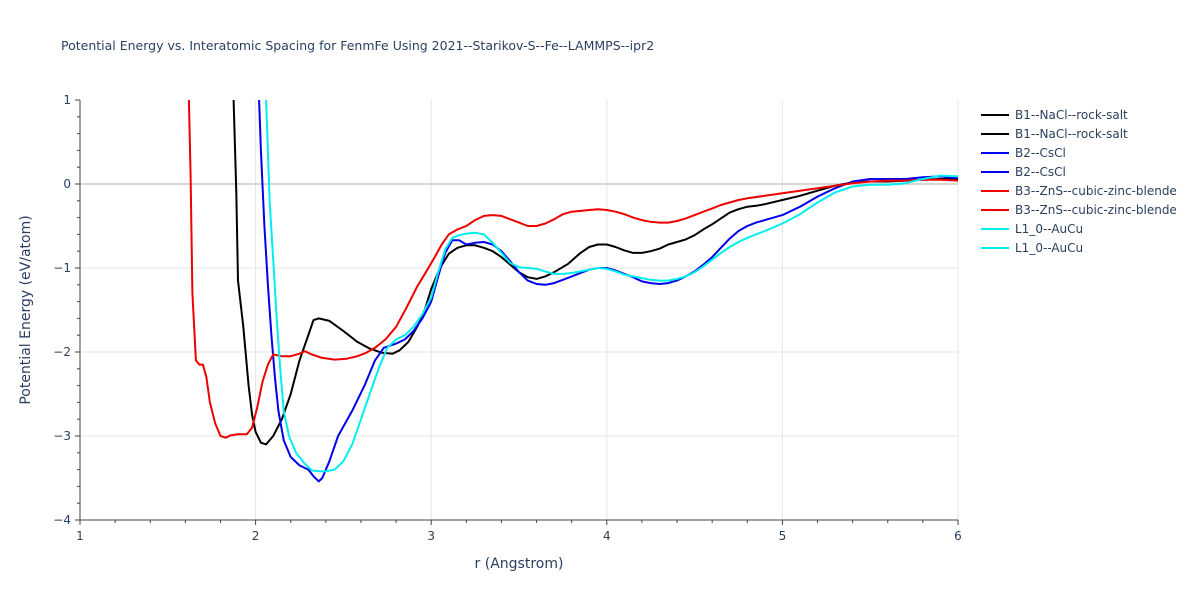 Image resolution: width=1200 pixels, height=600 pixels. What do you see at coordinates (62, 268) in the screenshot?
I see `y-tick-label: −1` at bounding box center [62, 268].